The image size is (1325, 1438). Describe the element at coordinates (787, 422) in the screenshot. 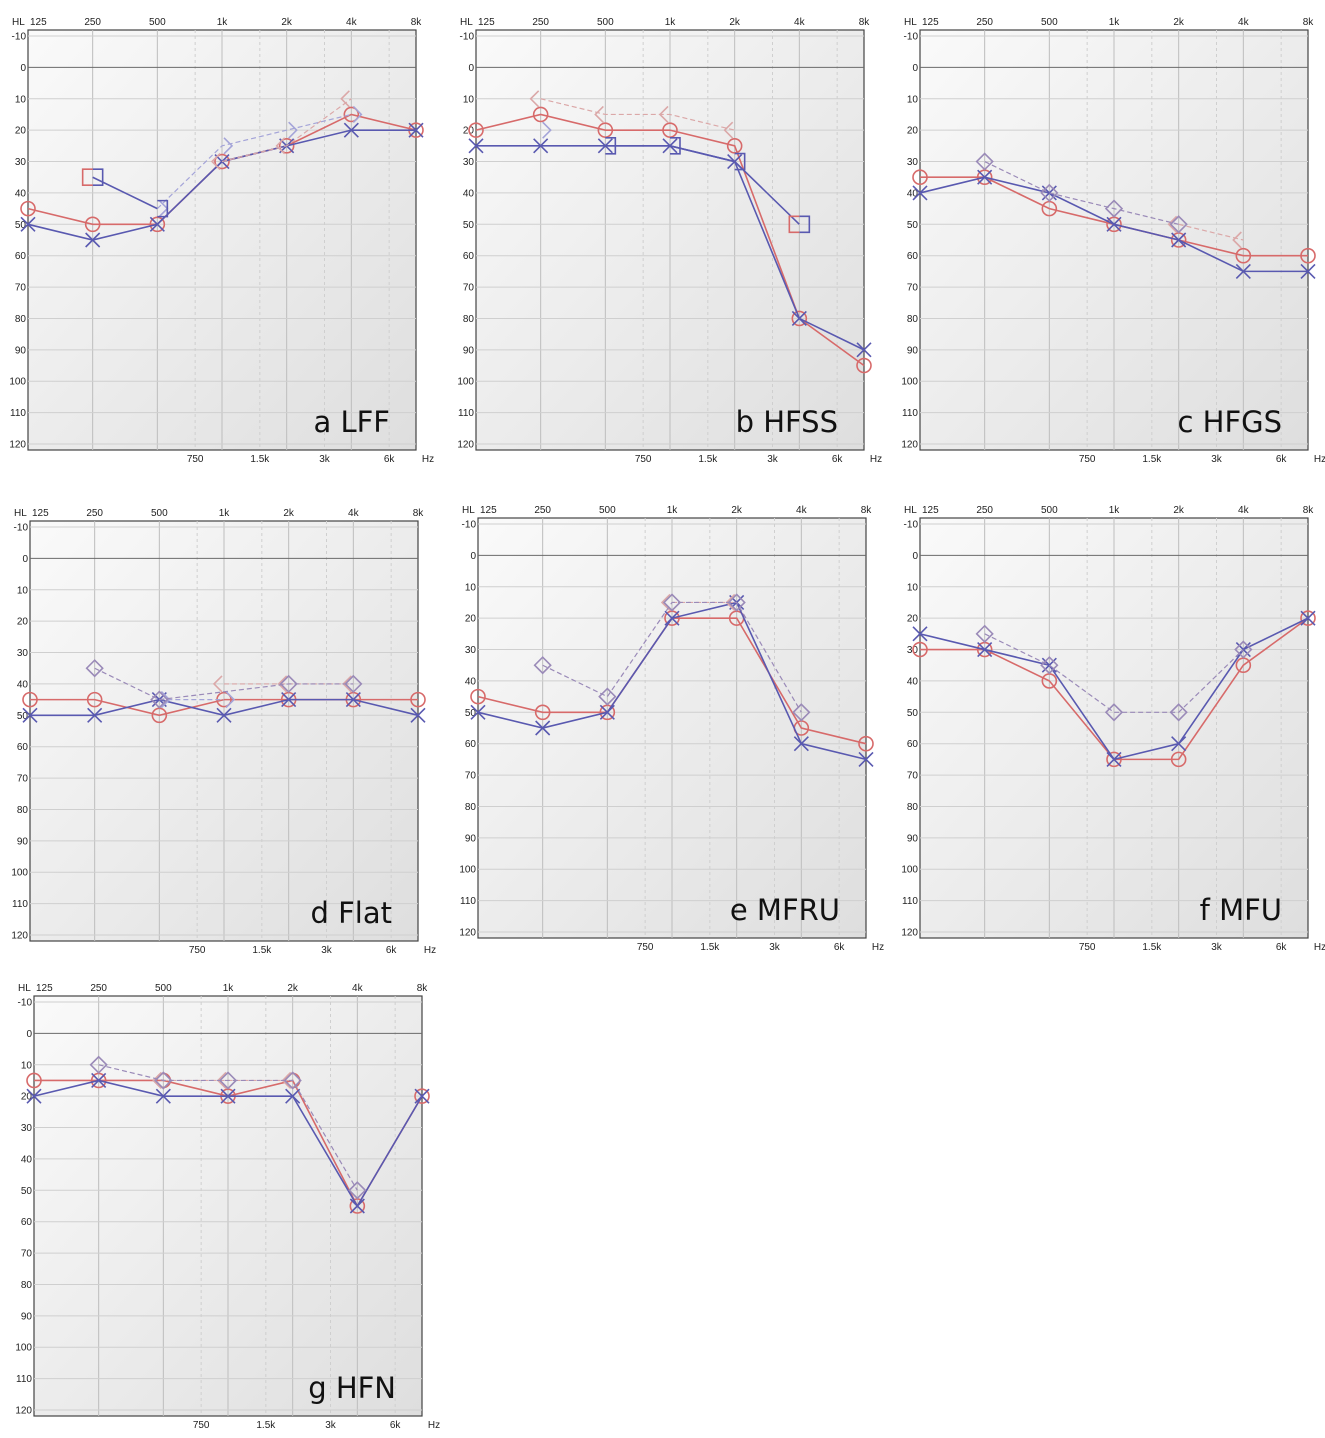

I see `panel-label: b HFSS` at that location.